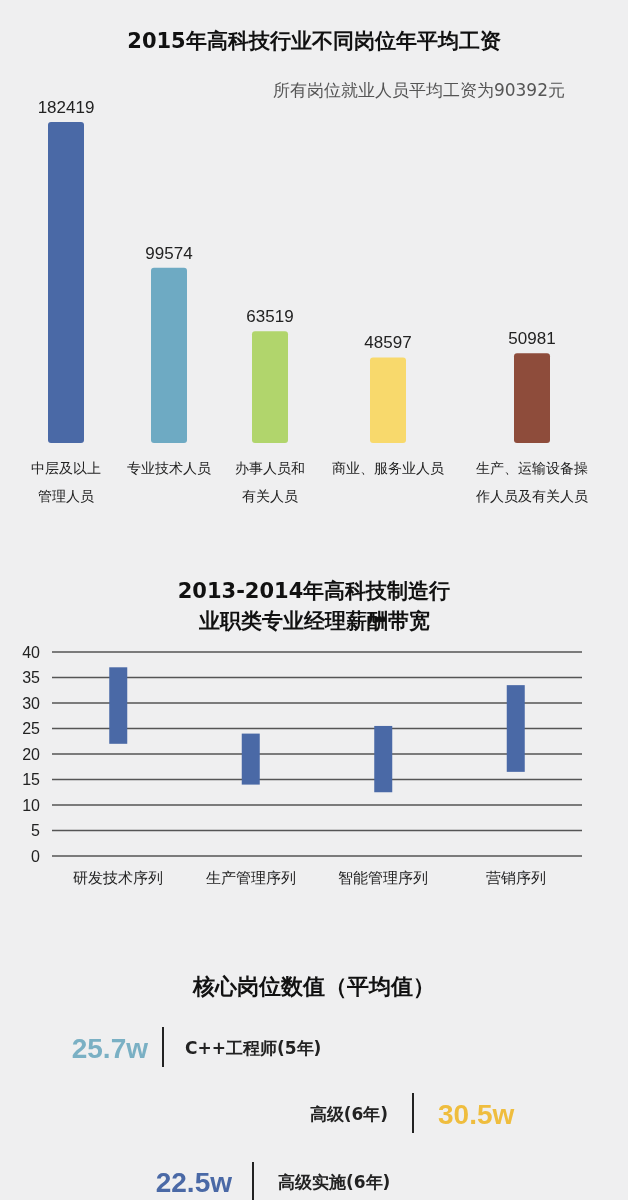  I want to click on x-tick-label: 中层及以上管理人员, so click(66, 482).